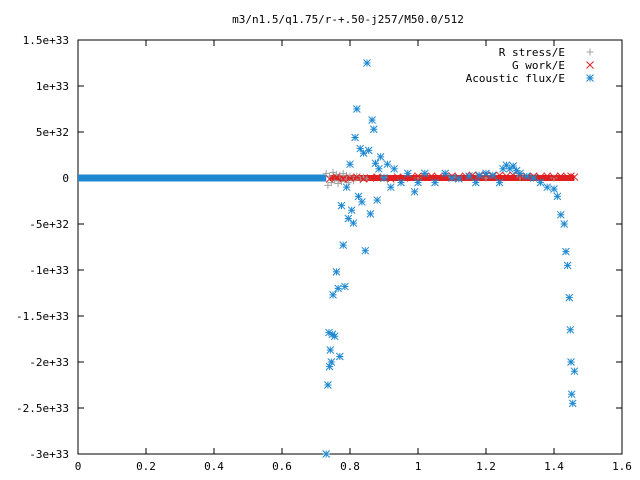 The height and width of the screenshot is (480, 640). I want to click on x-tick-label: 1.6, so click(622, 466).